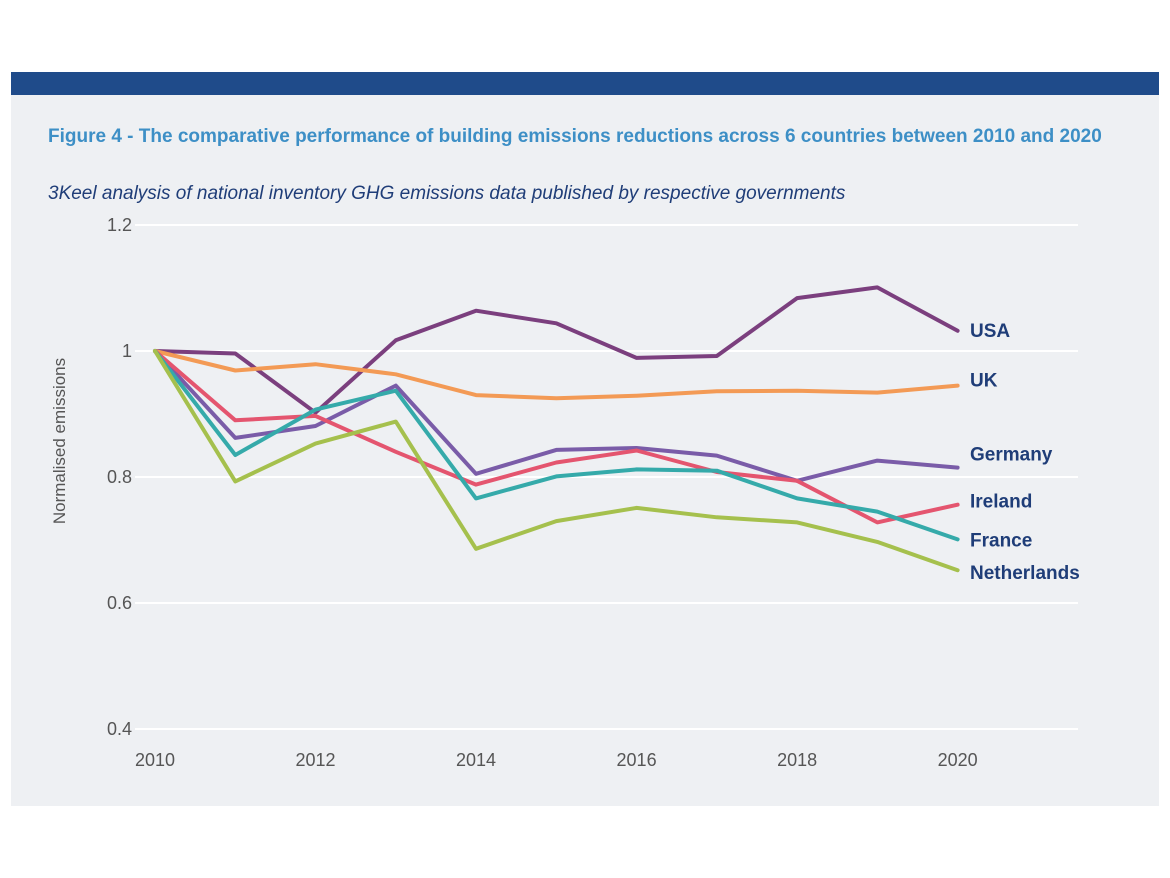 This screenshot has height=878, width=1170. Describe the element at coordinates (990, 331) in the screenshot. I see `series-label-usa: USA` at that location.